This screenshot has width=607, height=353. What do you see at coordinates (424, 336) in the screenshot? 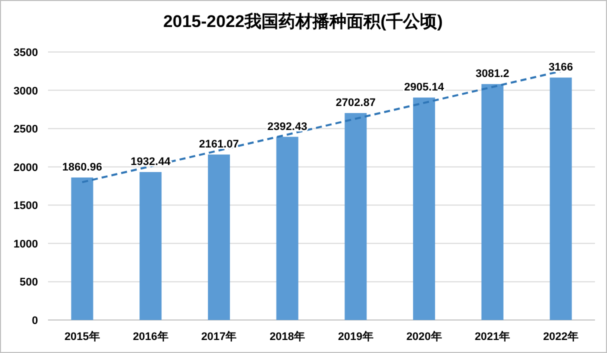
I see `x-tick-label: 2020年` at bounding box center [424, 336].